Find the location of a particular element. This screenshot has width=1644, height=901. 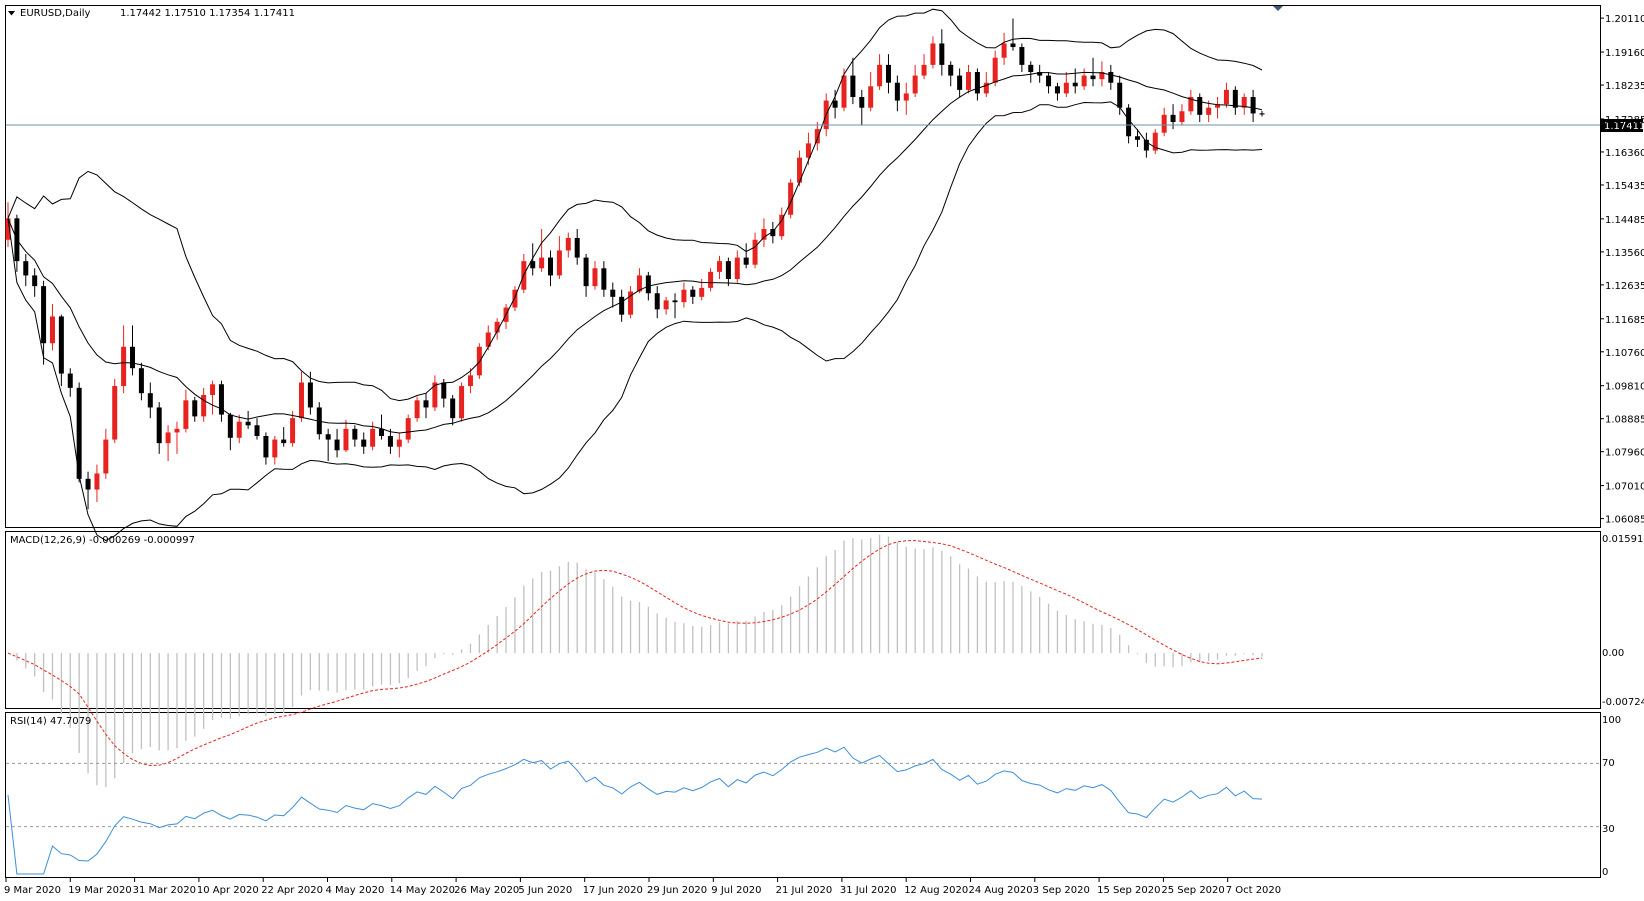

date-axis-label: 25 Sep 2020 is located at coordinates (1192, 890).